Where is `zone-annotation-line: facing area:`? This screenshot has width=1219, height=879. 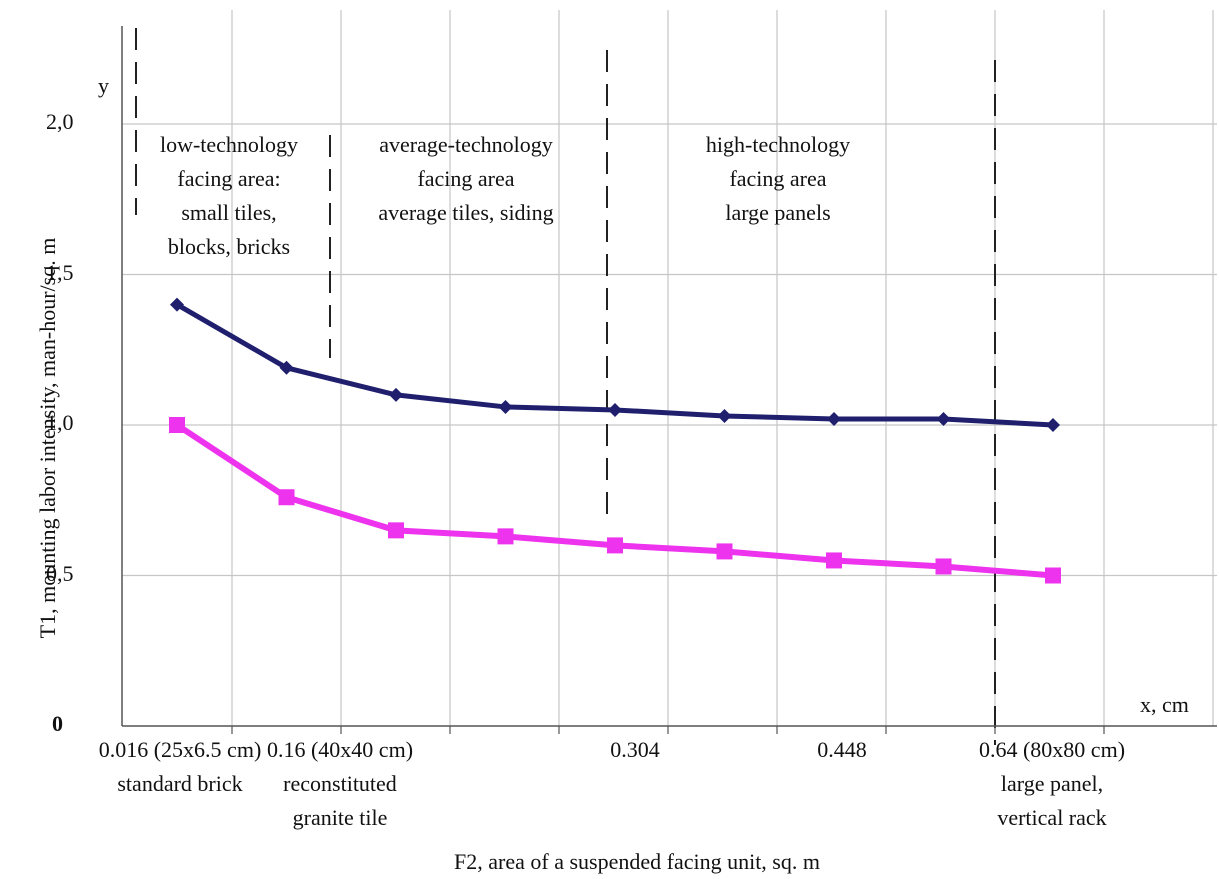
zone-annotation-line: facing area: is located at coordinates (229, 178).